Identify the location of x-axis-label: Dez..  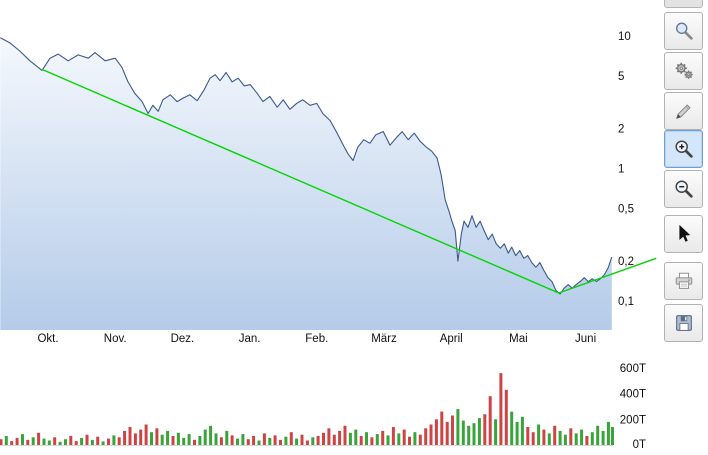
(183, 339).